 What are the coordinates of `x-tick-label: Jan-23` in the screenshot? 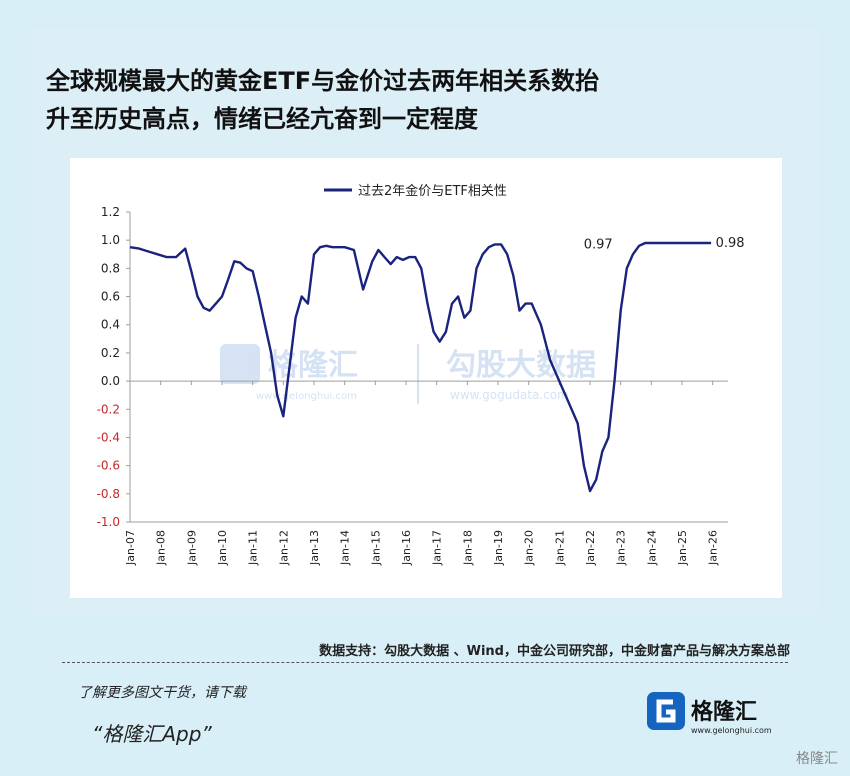 It's located at (621, 548).